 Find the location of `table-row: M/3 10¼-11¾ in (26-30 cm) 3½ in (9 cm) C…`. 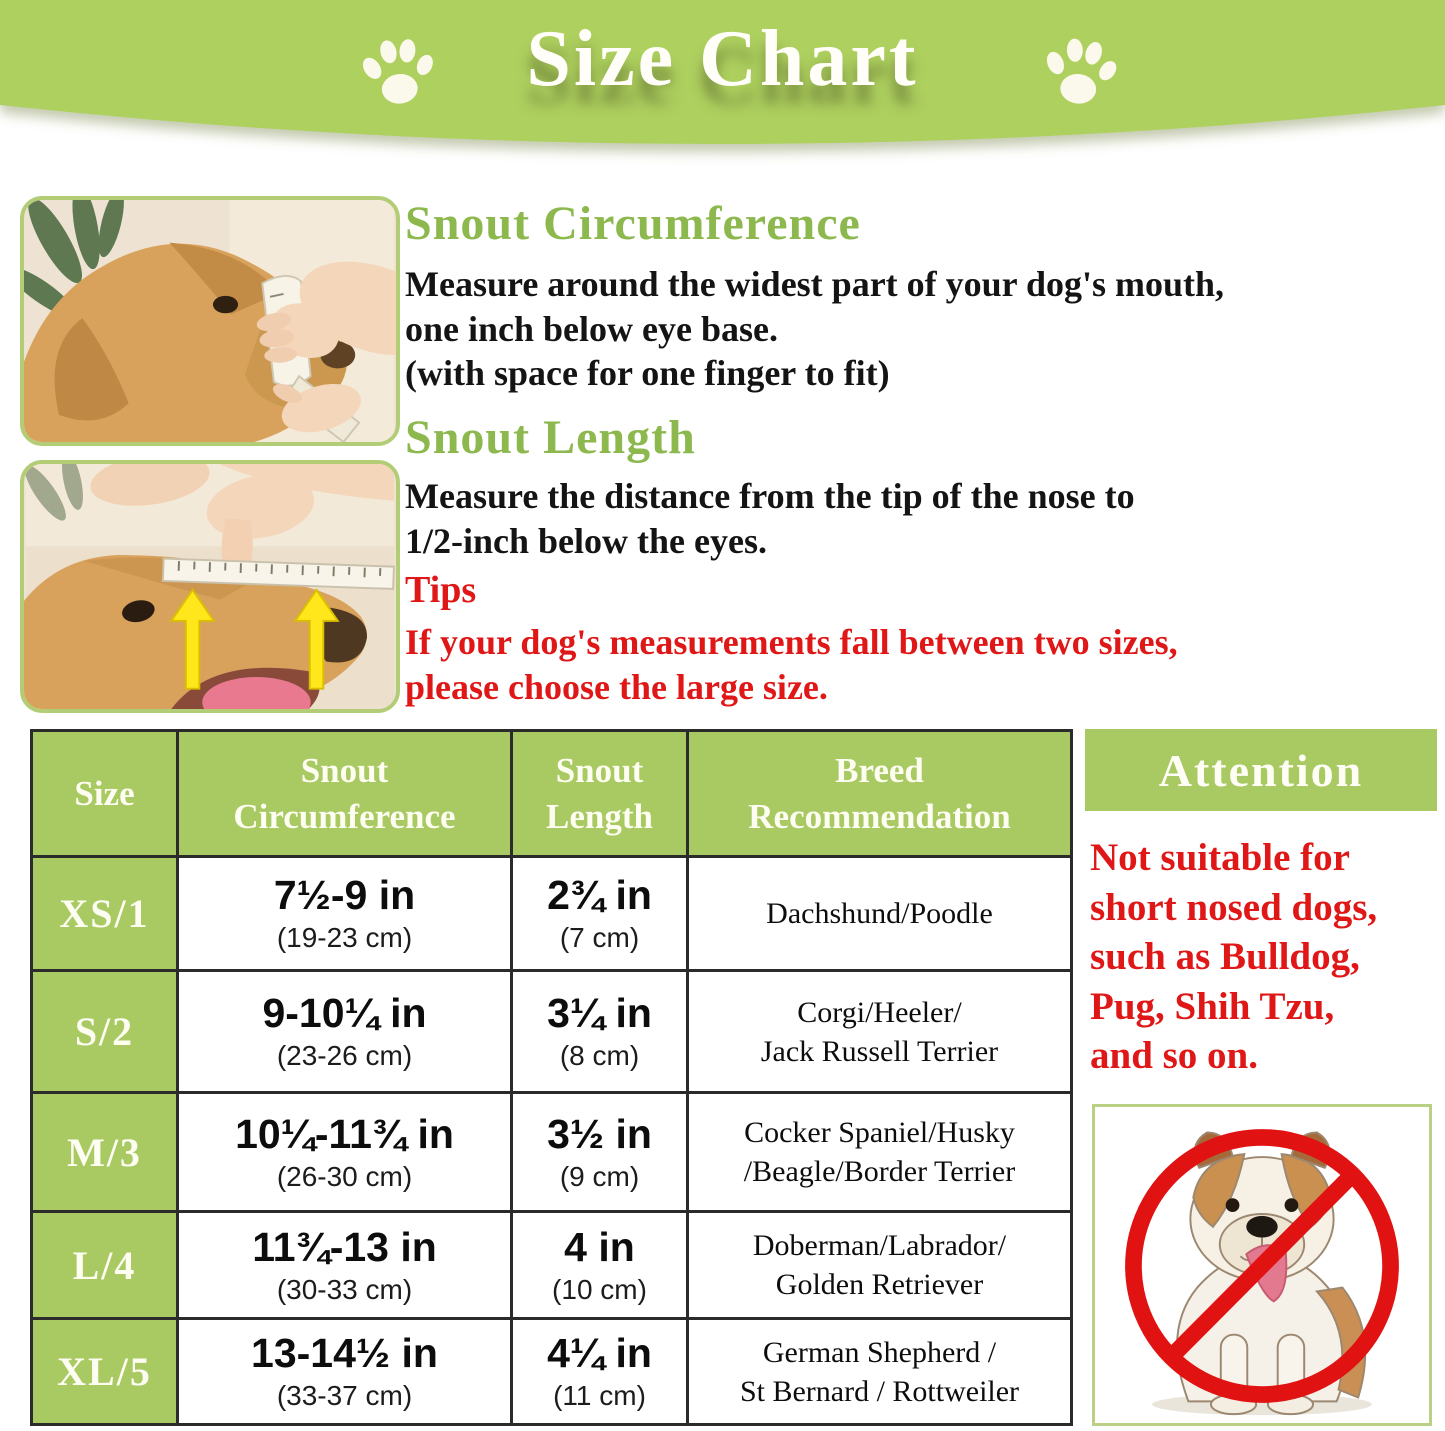

table-row: M/3 10¼-11¾ in (26-30 cm) 3½ in (9 cm) C… is located at coordinates (551, 1152).